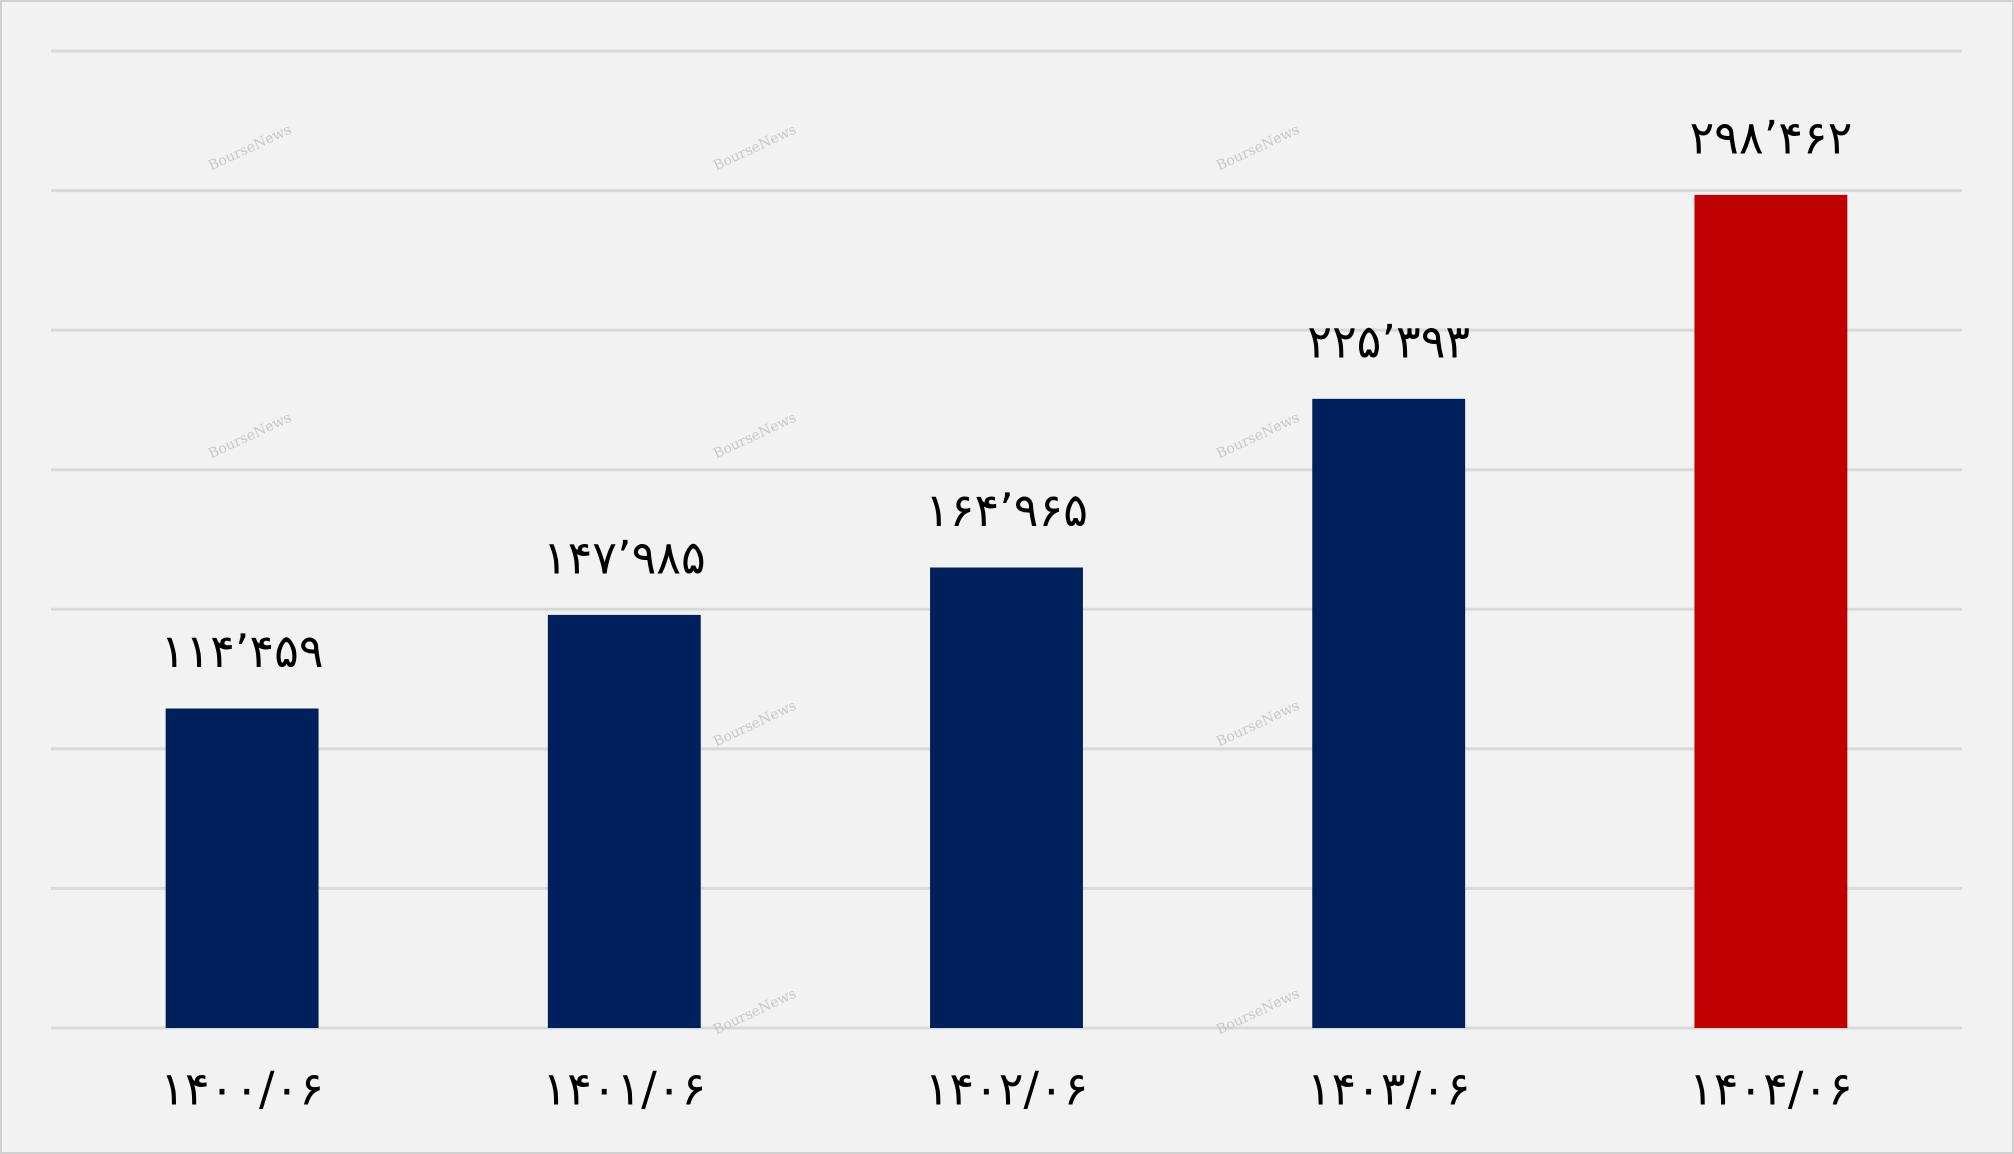  What do you see at coordinates (1006, 510) in the screenshot?
I see `value-label: ۱۶۴’۹۶۵` at bounding box center [1006, 510].